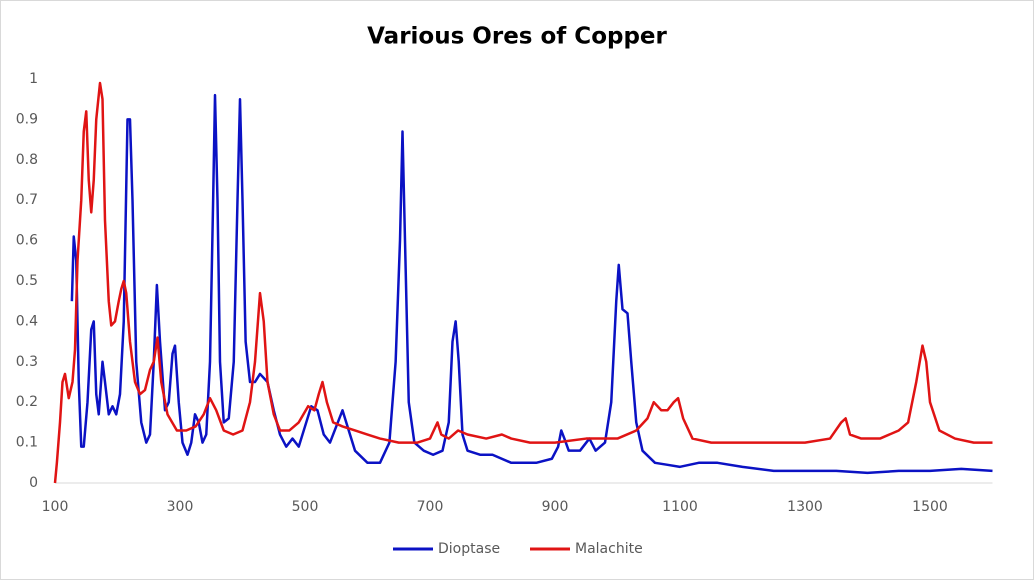 The width and height of the screenshot is (1034, 580). Describe the element at coordinates (555, 507) in the screenshot. I see `x-tick-label: 900` at that location.